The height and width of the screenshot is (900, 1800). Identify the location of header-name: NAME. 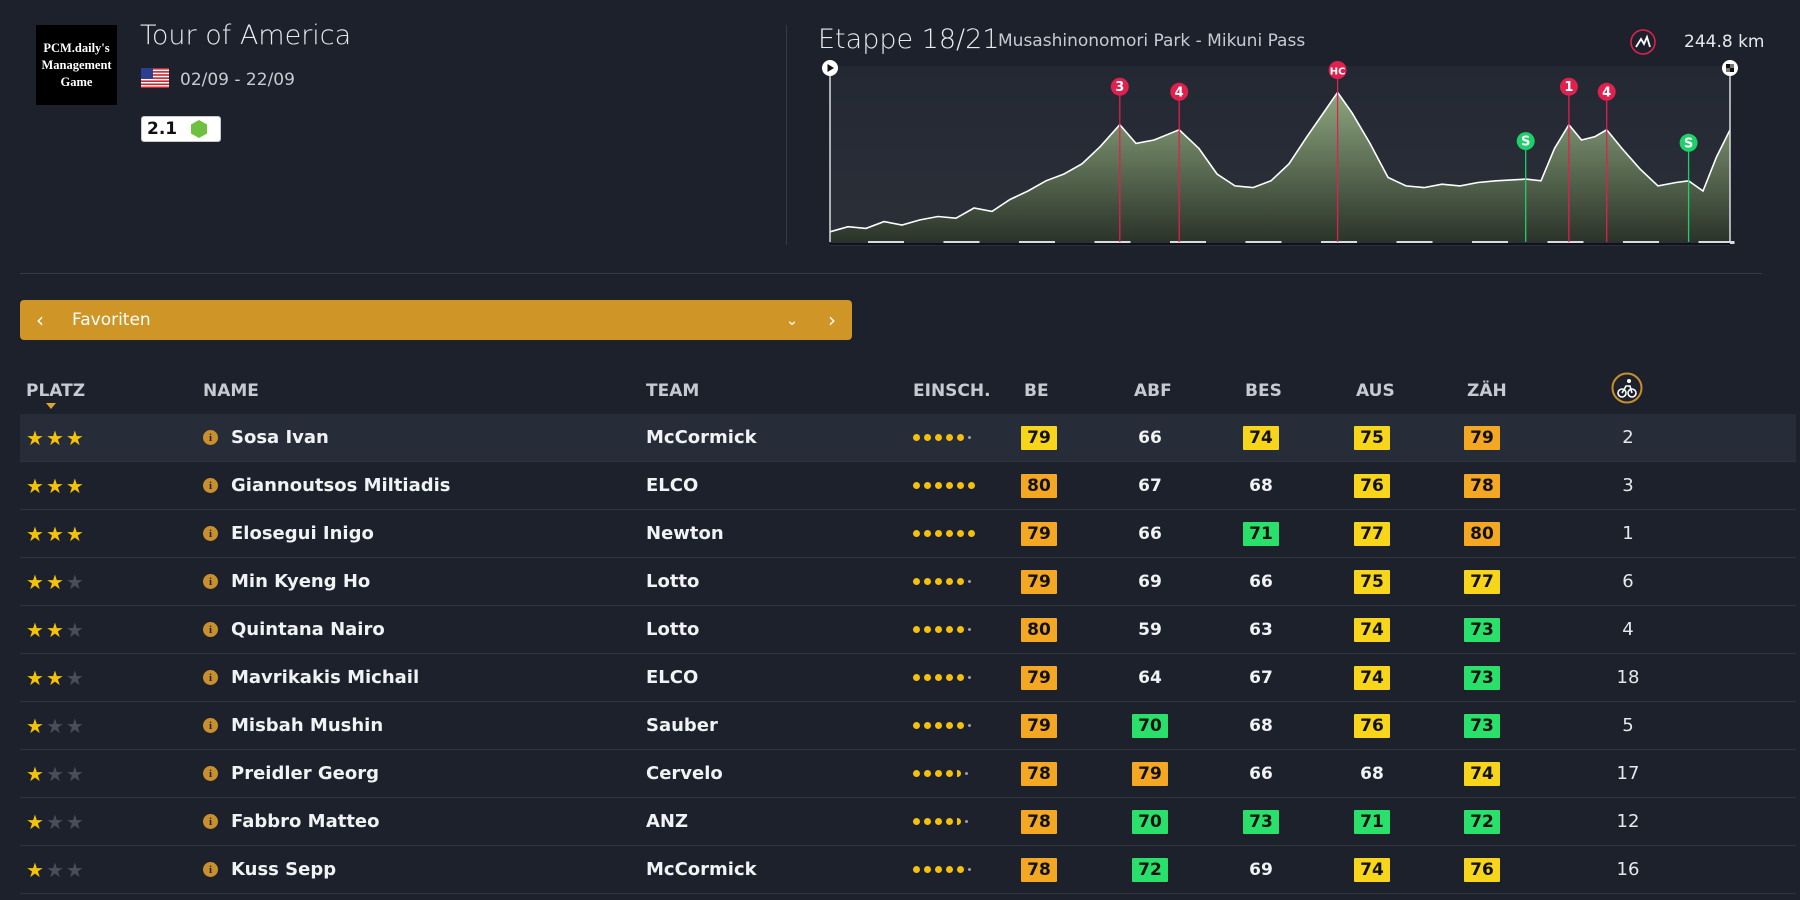
(231, 391).